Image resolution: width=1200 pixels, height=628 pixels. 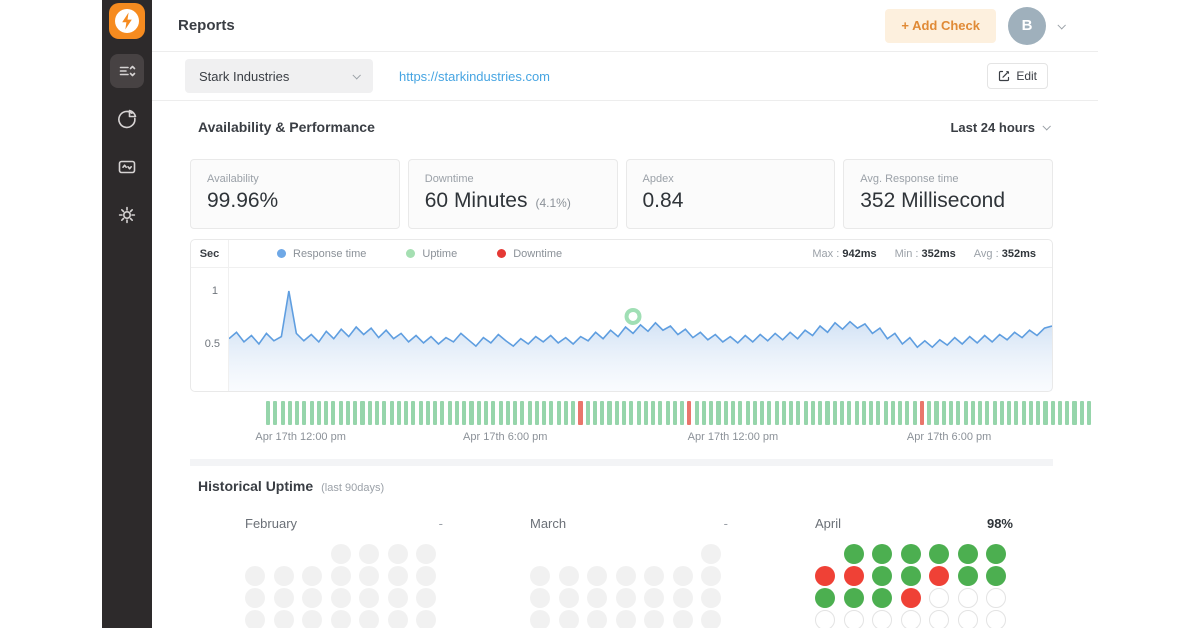 What do you see at coordinates (730, 194) in the screenshot?
I see `stat-card-apdex: Apdex 0.84` at bounding box center [730, 194].